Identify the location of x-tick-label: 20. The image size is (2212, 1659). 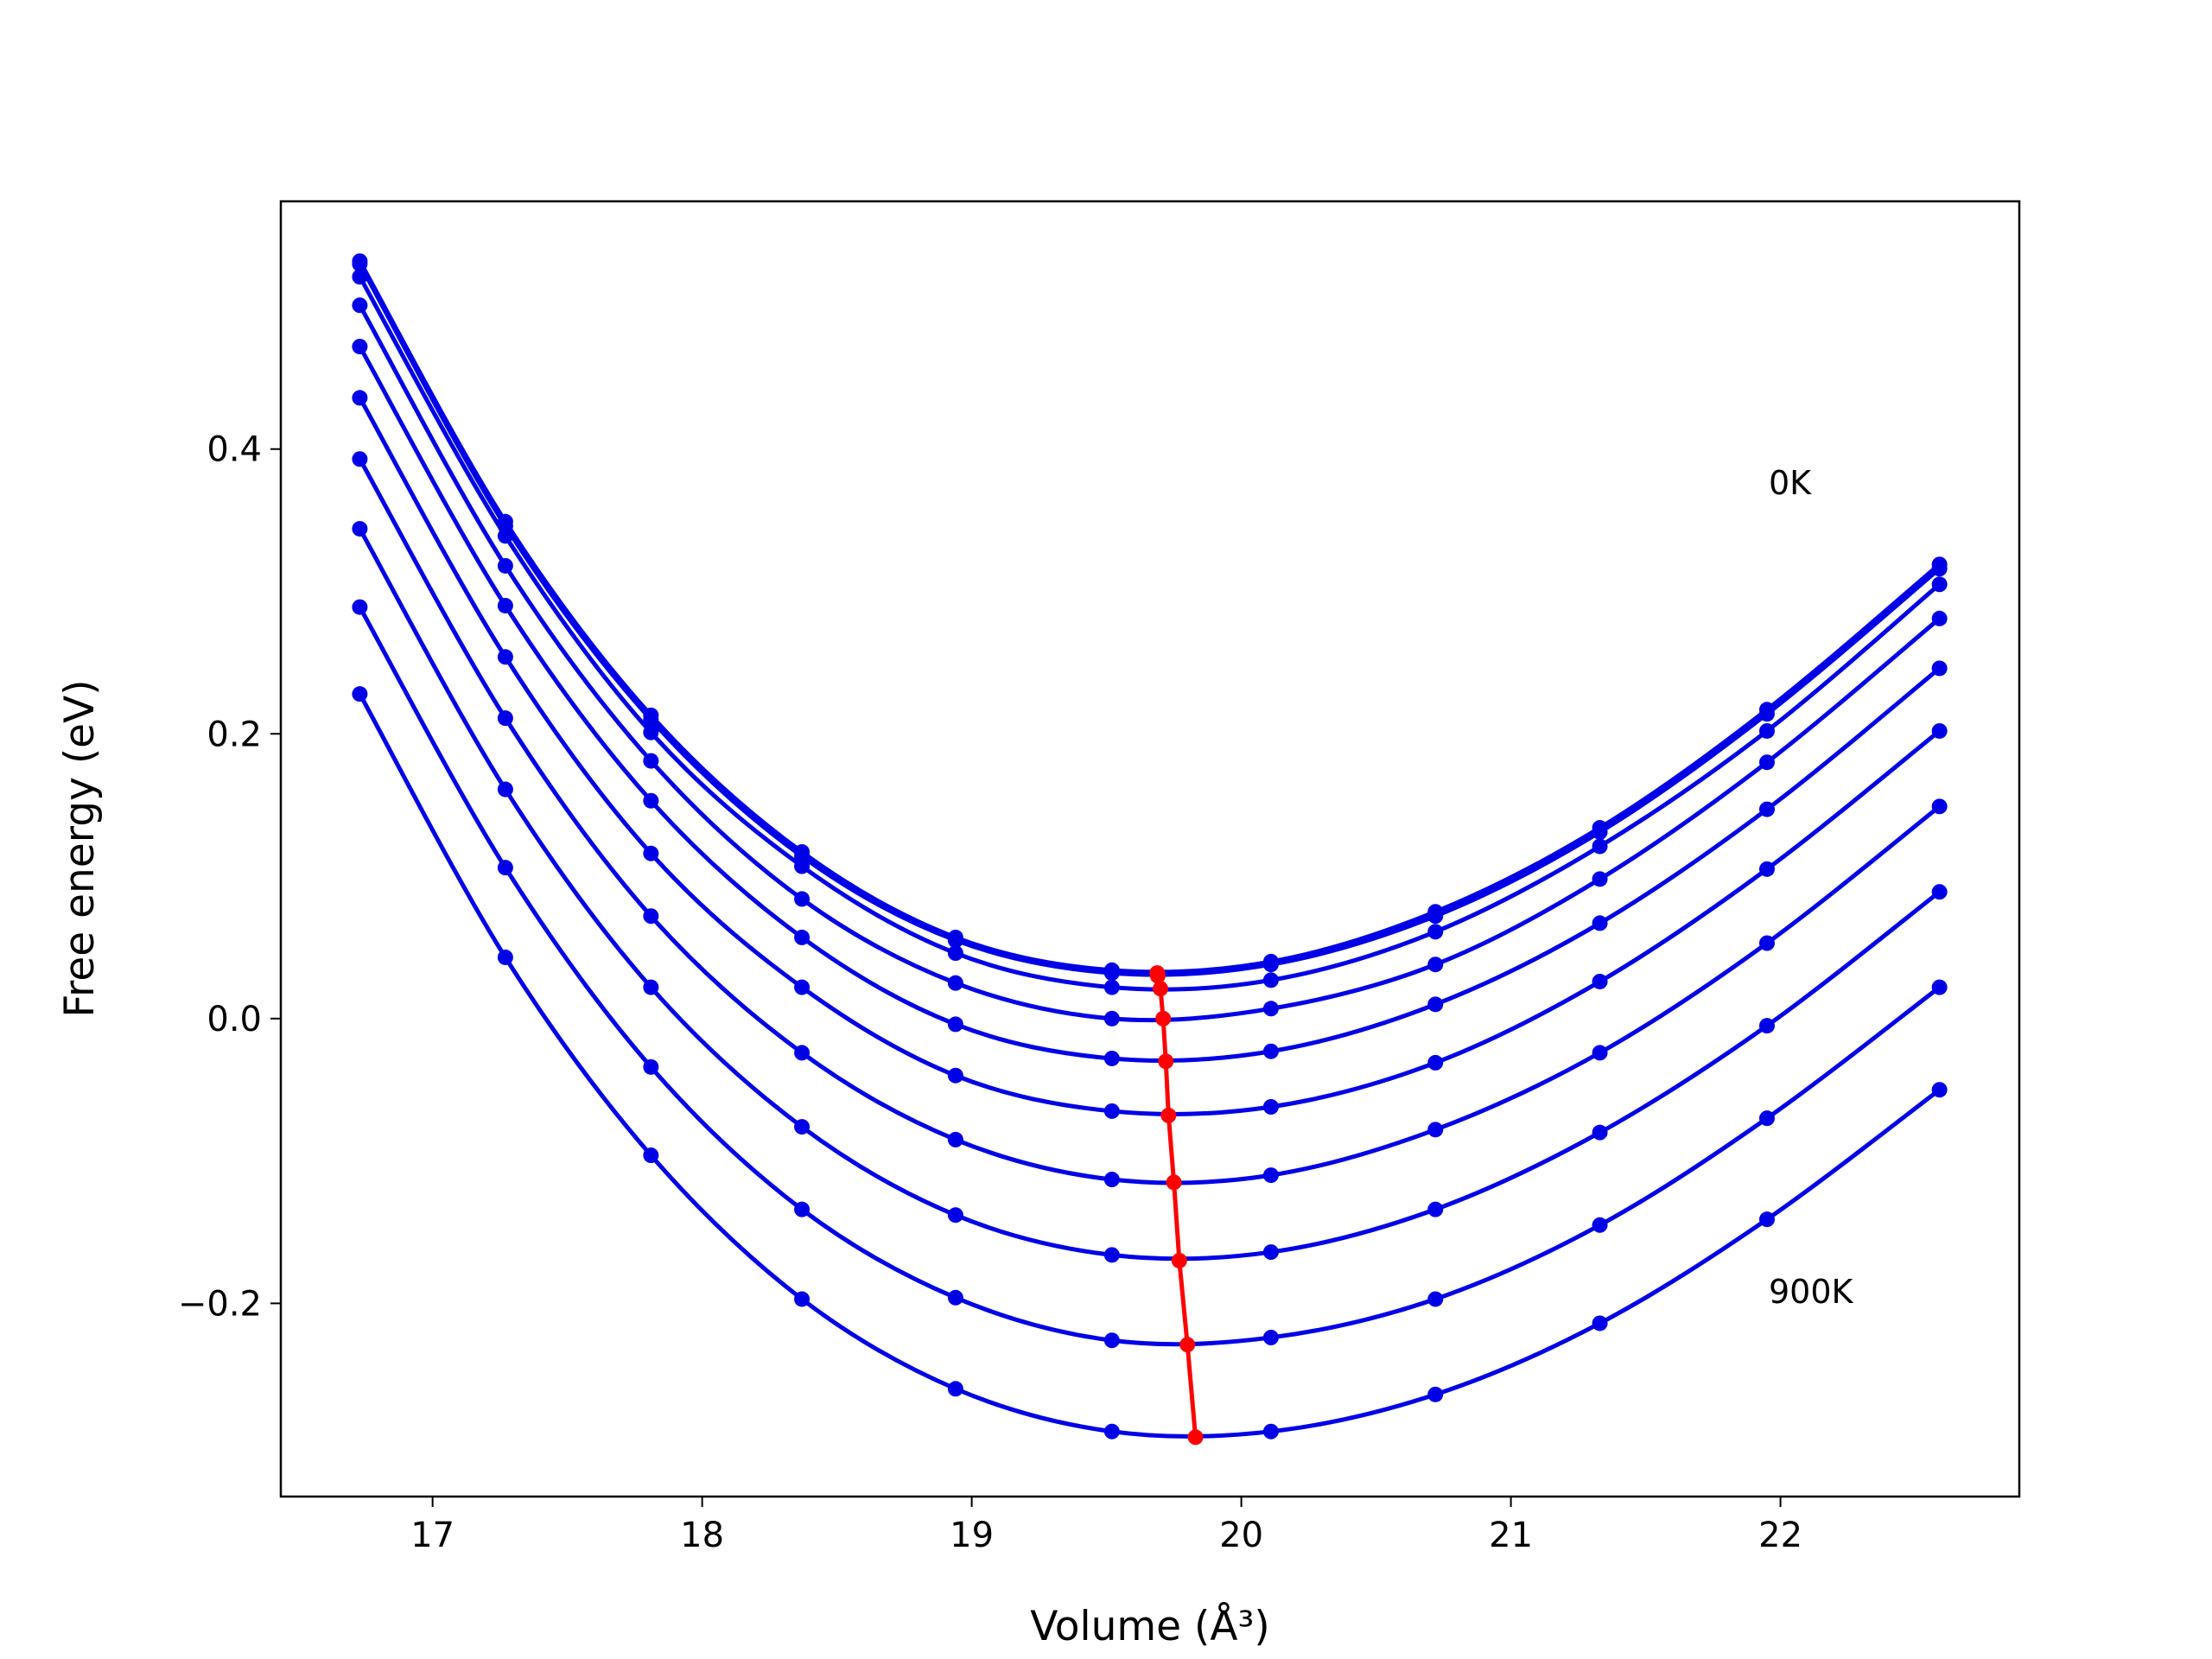
(1241, 1535).